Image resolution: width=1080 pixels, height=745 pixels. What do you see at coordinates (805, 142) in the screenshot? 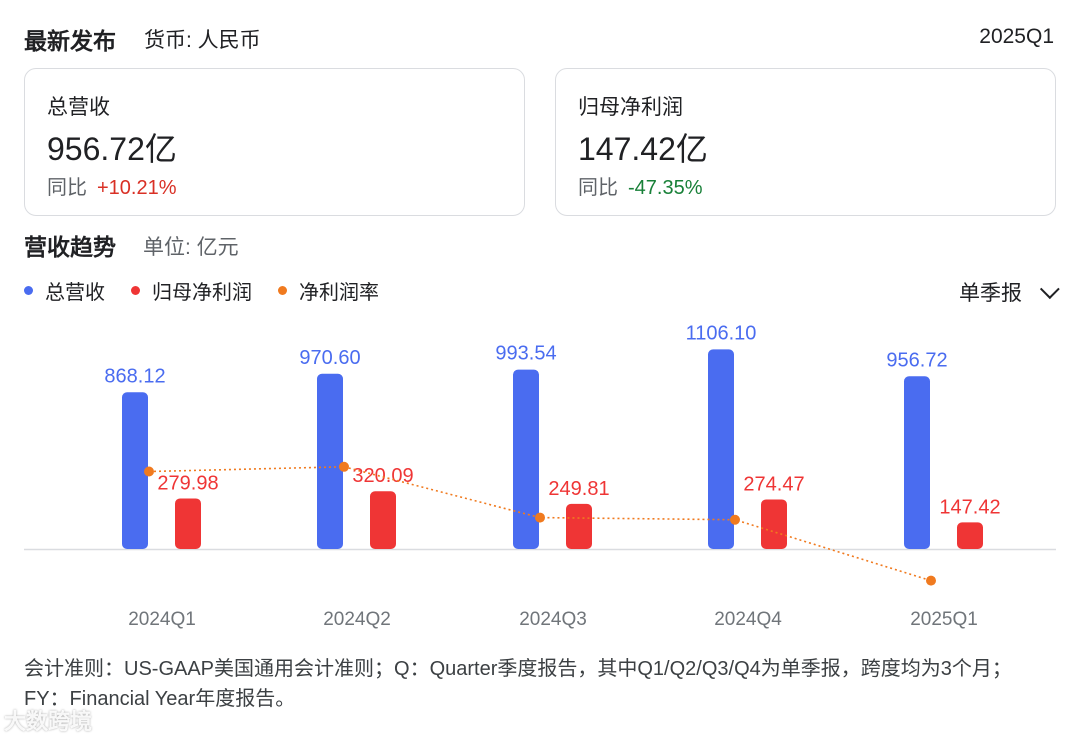
I see `net-profit-card: 归母净利润 147.42亿 同比 -47.35%` at bounding box center [805, 142].